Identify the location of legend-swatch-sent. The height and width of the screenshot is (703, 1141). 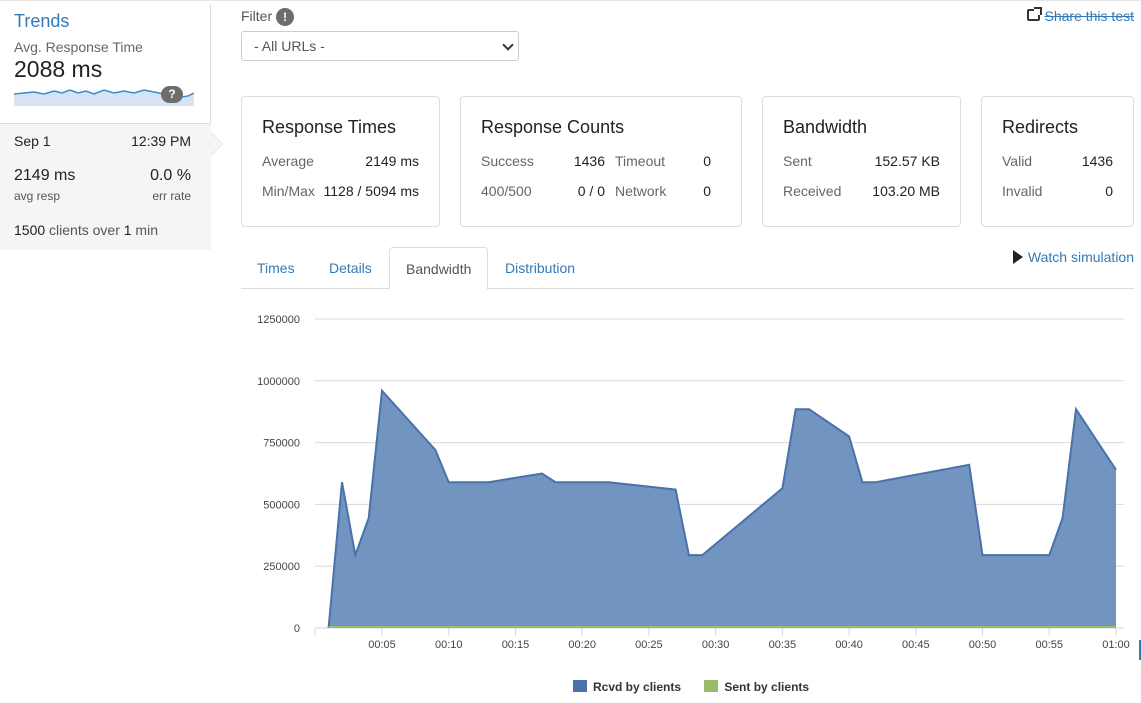
(711, 686).